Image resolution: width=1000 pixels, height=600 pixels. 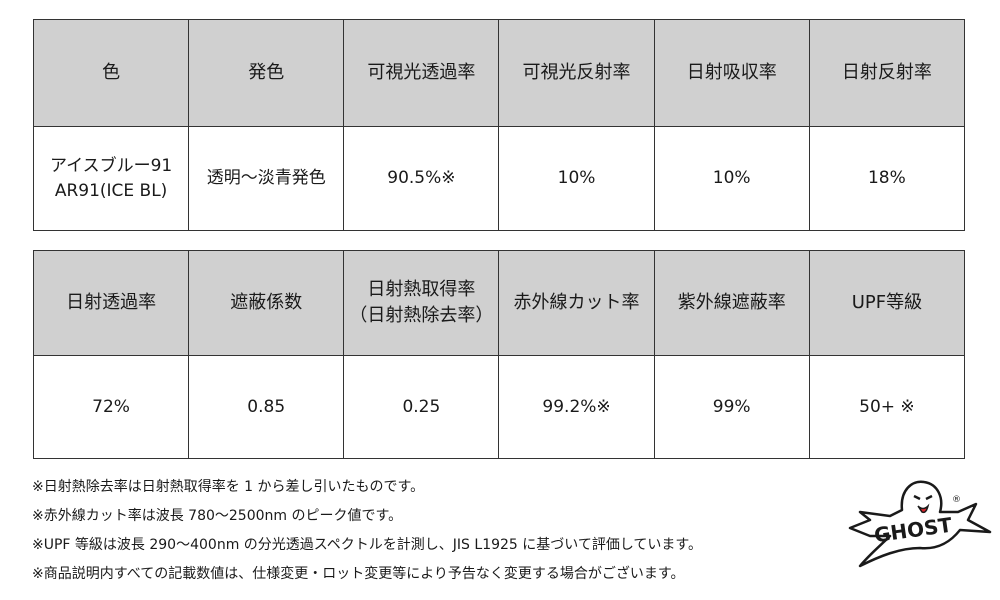 I want to click on registered-mark: ®, so click(x=956, y=500).